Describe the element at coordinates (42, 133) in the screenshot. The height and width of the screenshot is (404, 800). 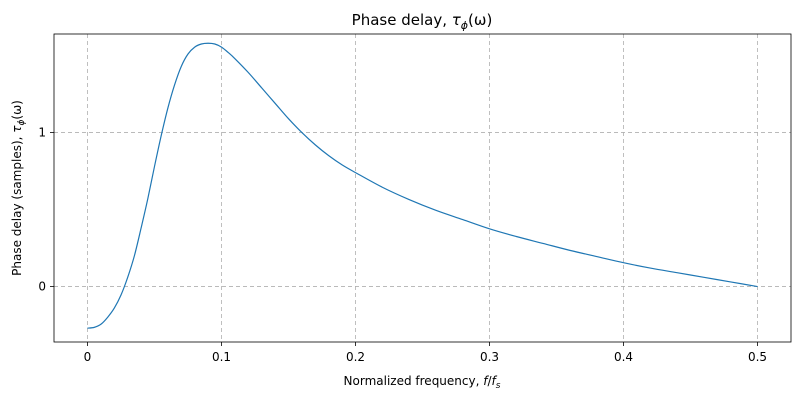
I see `y-tick-label: 1` at that location.